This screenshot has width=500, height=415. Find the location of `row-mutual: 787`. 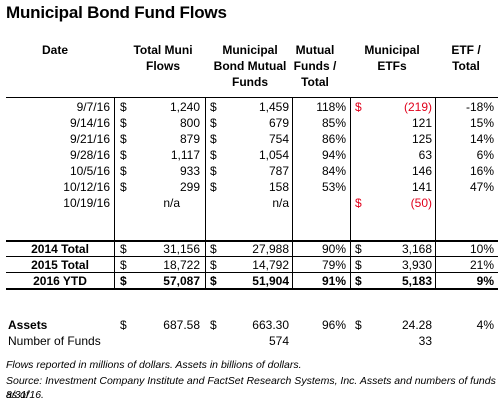

row-mutual: 787 is located at coordinates (278, 171).